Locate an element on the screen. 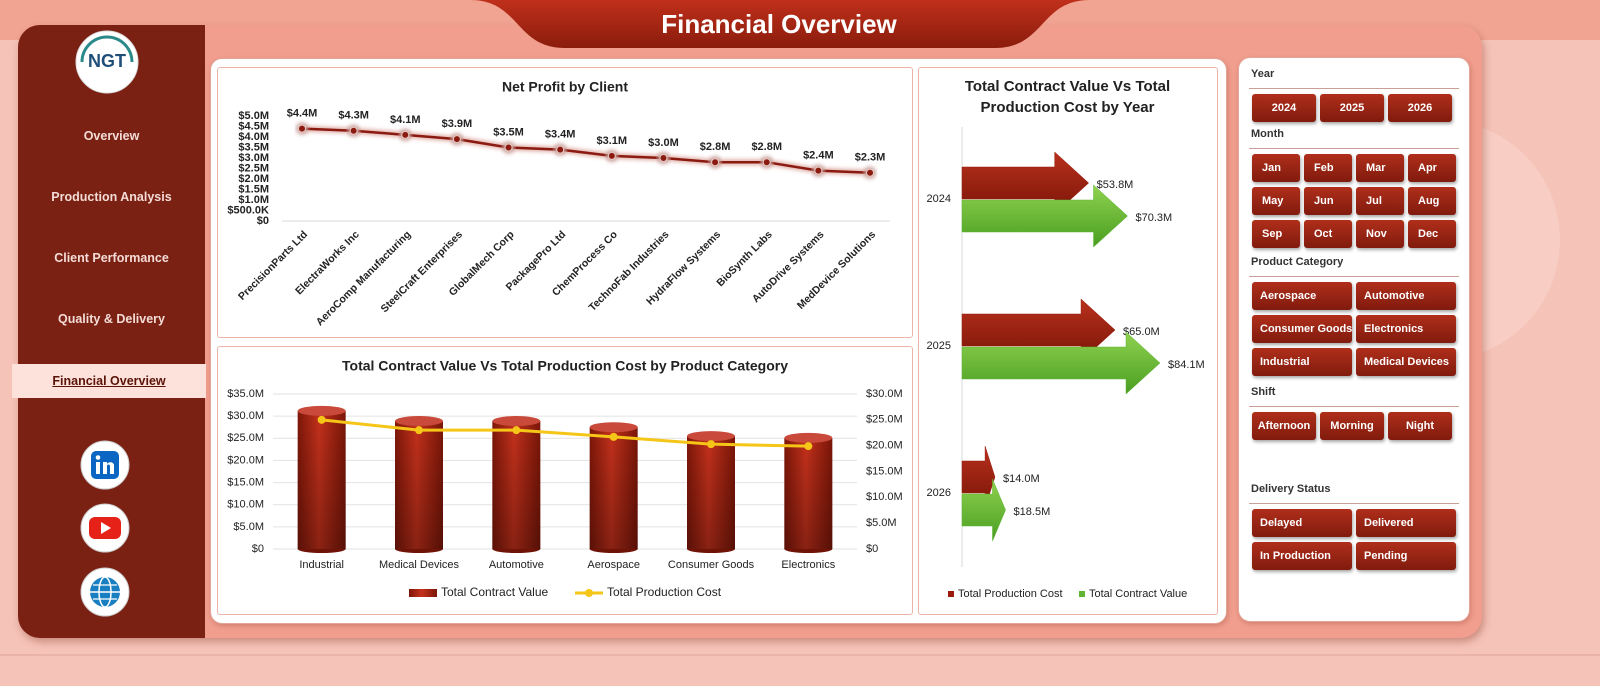 The width and height of the screenshot is (1600, 686). logo-circle is located at coordinates (107, 62).